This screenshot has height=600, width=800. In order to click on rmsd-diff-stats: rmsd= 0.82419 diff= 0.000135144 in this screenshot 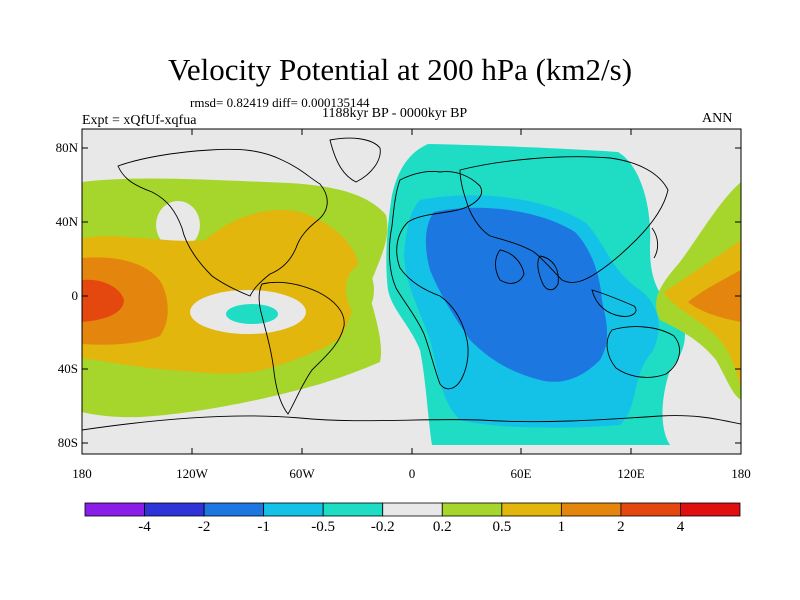, I will do `click(280, 102)`.